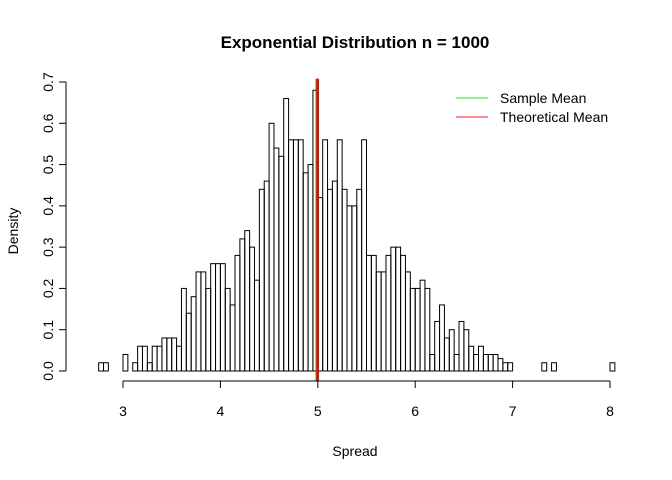  What do you see at coordinates (48, 165) in the screenshot?
I see `y-tick-label: 0.5` at bounding box center [48, 165].